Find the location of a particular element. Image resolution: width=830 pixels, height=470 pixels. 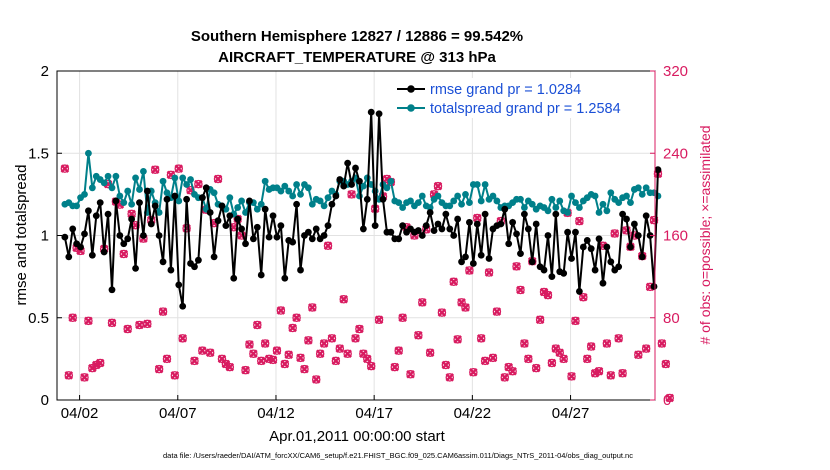

y-tick-label: 2 is located at coordinates (45, 71).